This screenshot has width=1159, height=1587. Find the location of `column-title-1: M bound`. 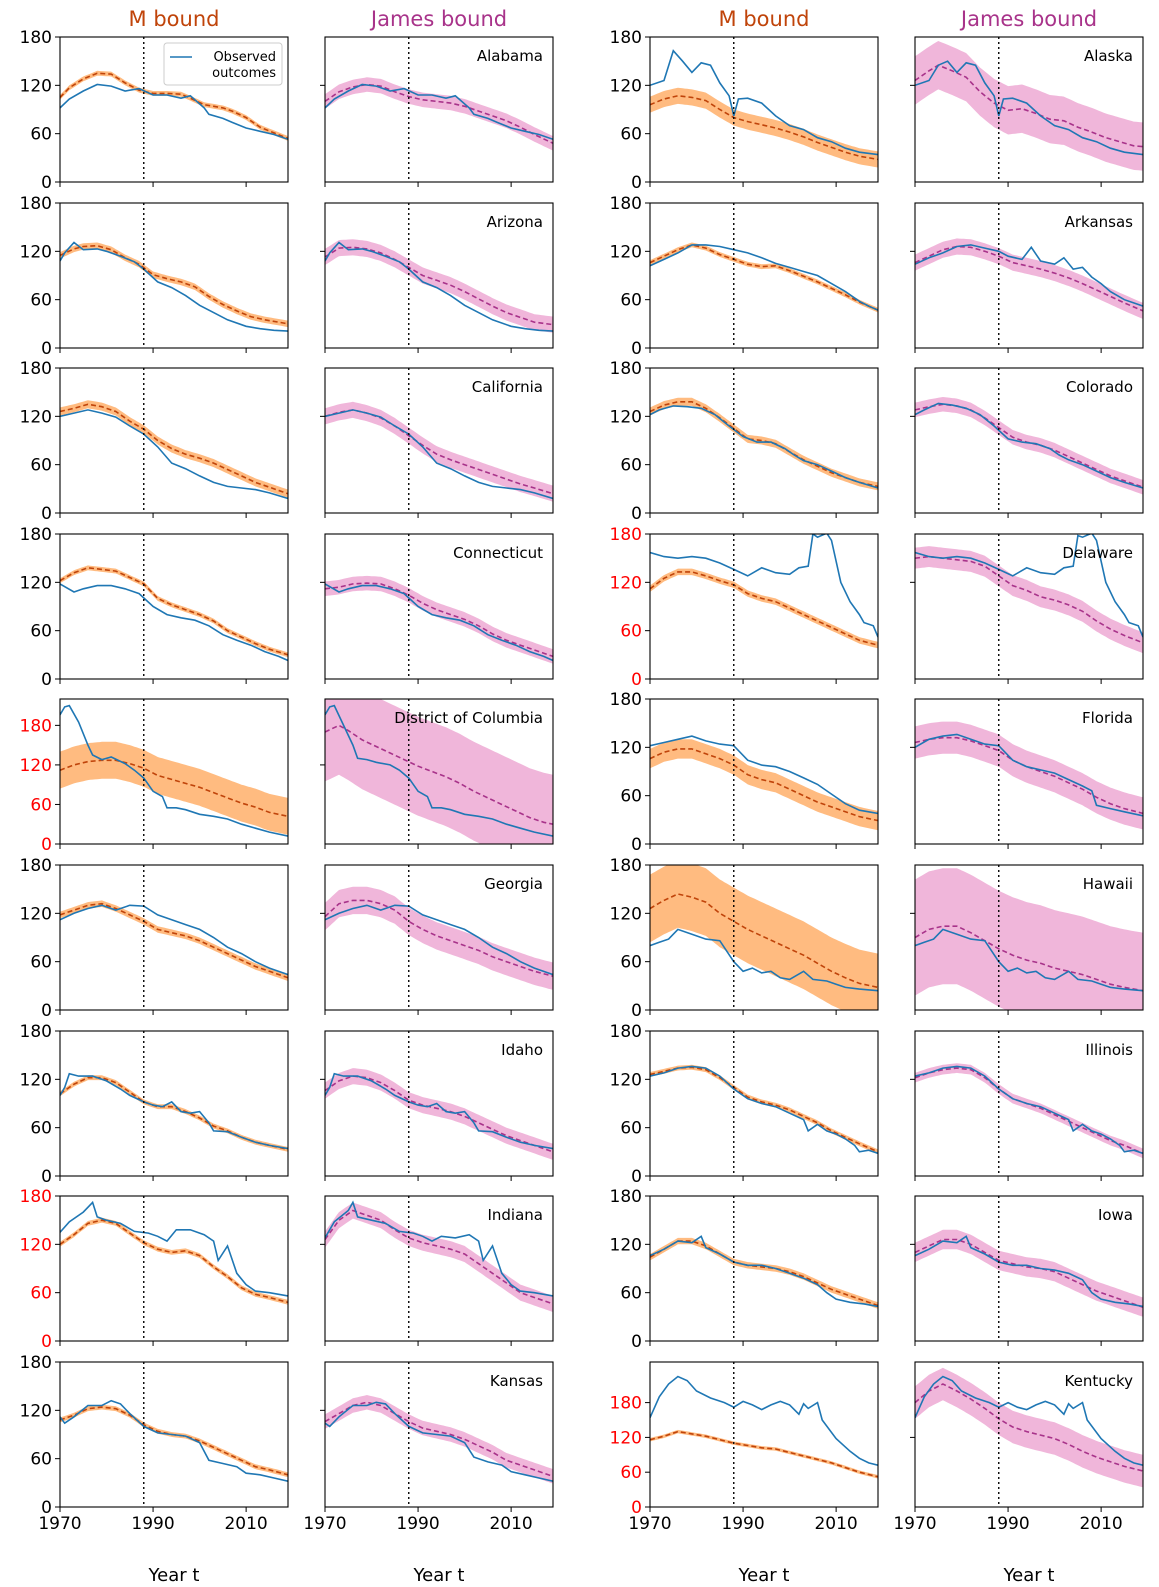

column-title-1: M bound is located at coordinates (174, 19).